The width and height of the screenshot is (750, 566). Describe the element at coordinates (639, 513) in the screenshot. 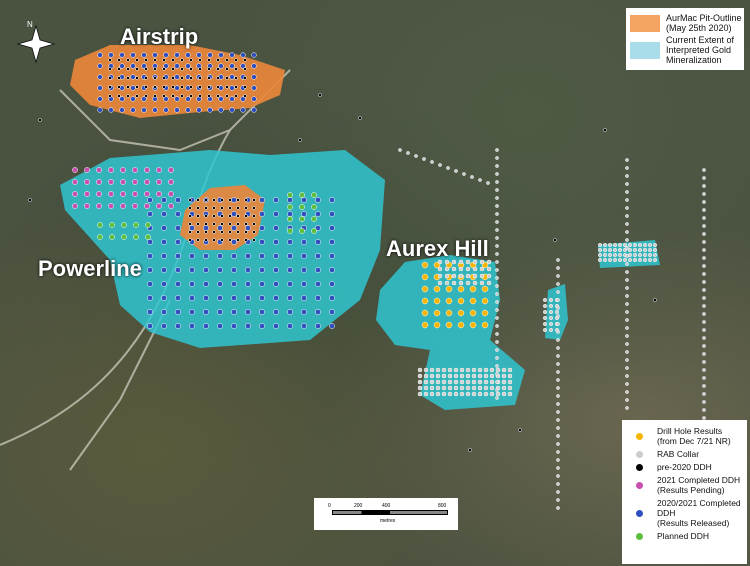

I see `legend-dot` at that location.